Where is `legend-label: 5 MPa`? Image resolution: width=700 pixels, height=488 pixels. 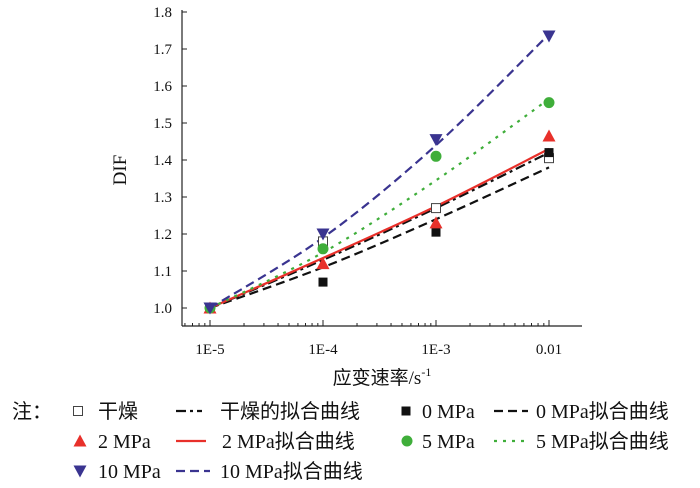 legend-label: 5 MPa is located at coordinates (448, 442).